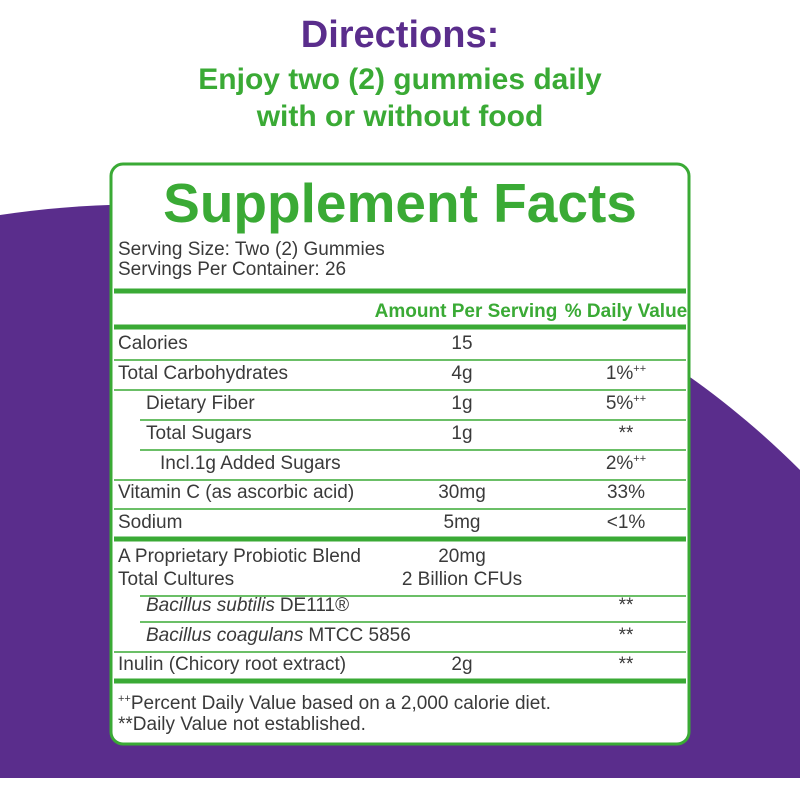  I want to click on directions-title: Directions:, so click(400, 35).